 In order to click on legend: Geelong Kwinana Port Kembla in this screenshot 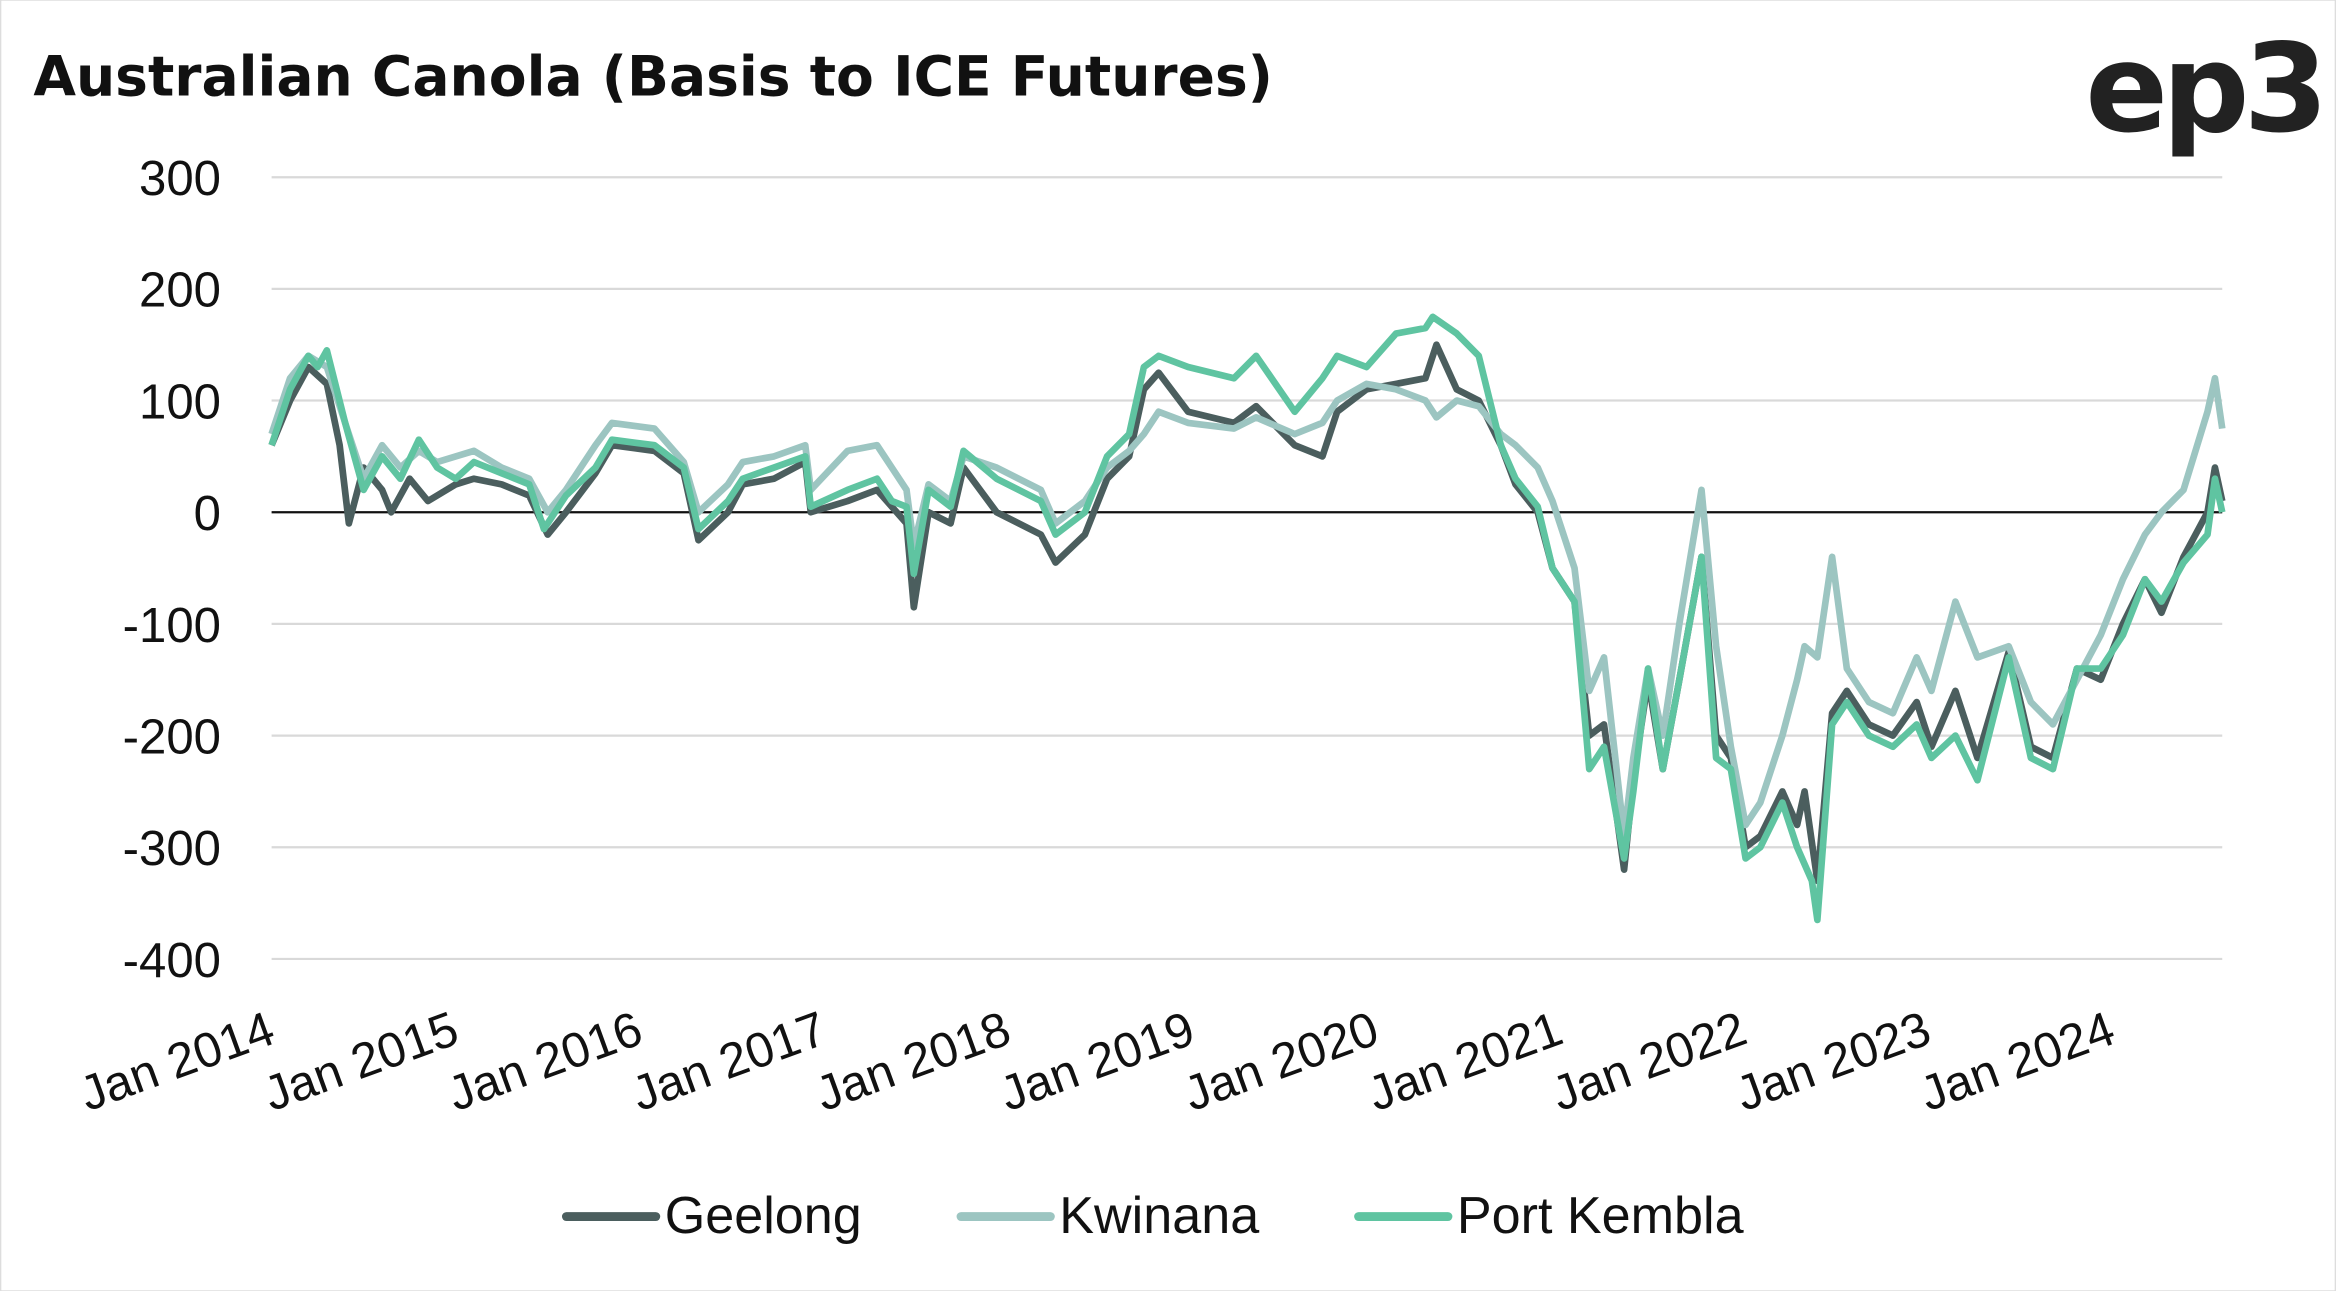, I will do `click(1152, 1216)`.